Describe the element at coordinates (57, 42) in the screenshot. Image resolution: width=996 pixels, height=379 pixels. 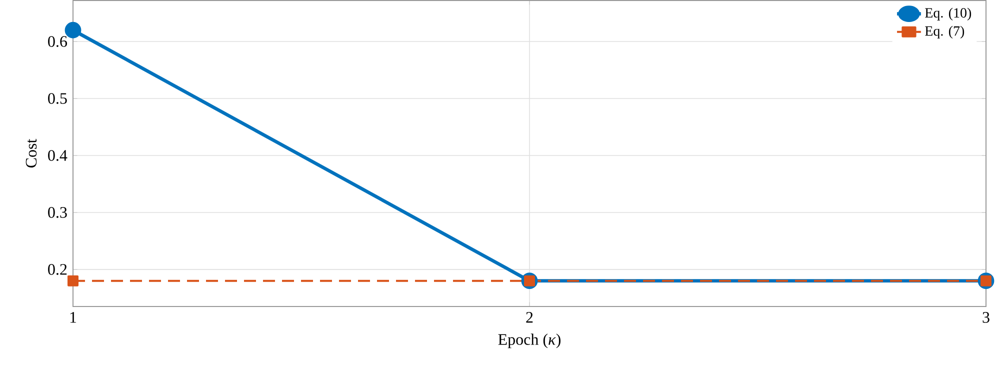
I see `y-tick-label: 0.6` at that location.